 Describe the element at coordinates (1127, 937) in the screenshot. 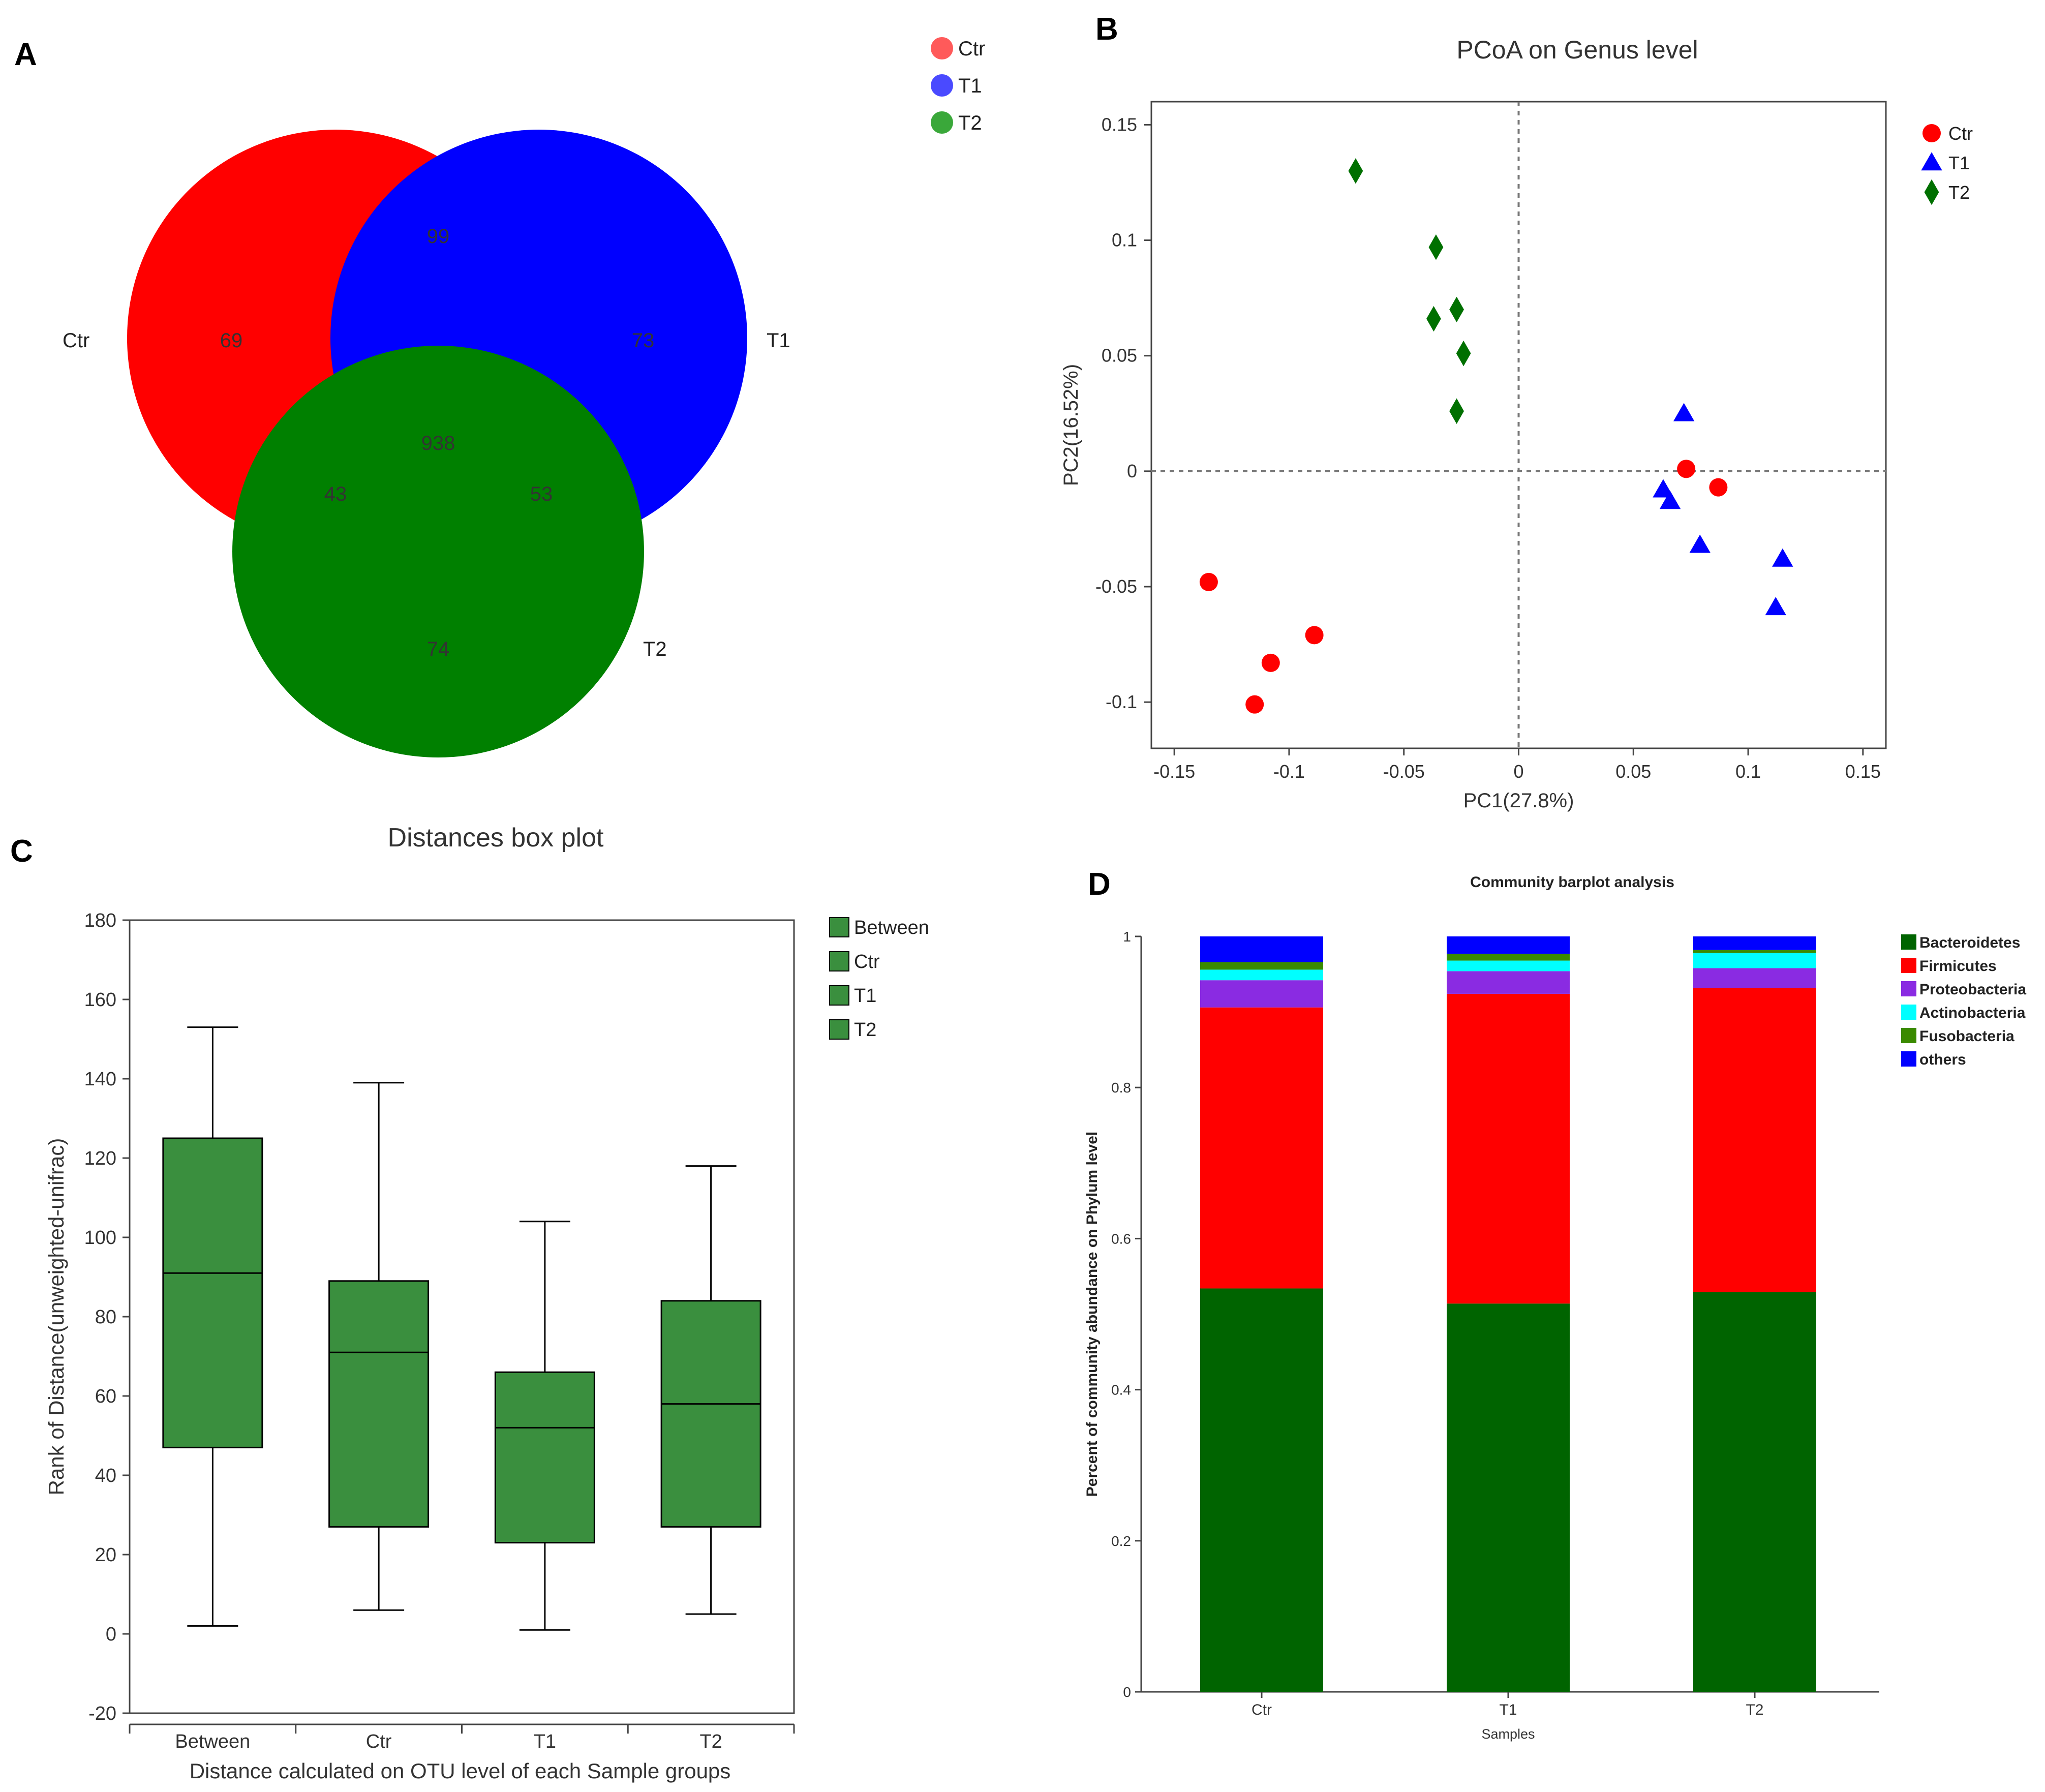

I see `y-tick-label: 1` at that location.